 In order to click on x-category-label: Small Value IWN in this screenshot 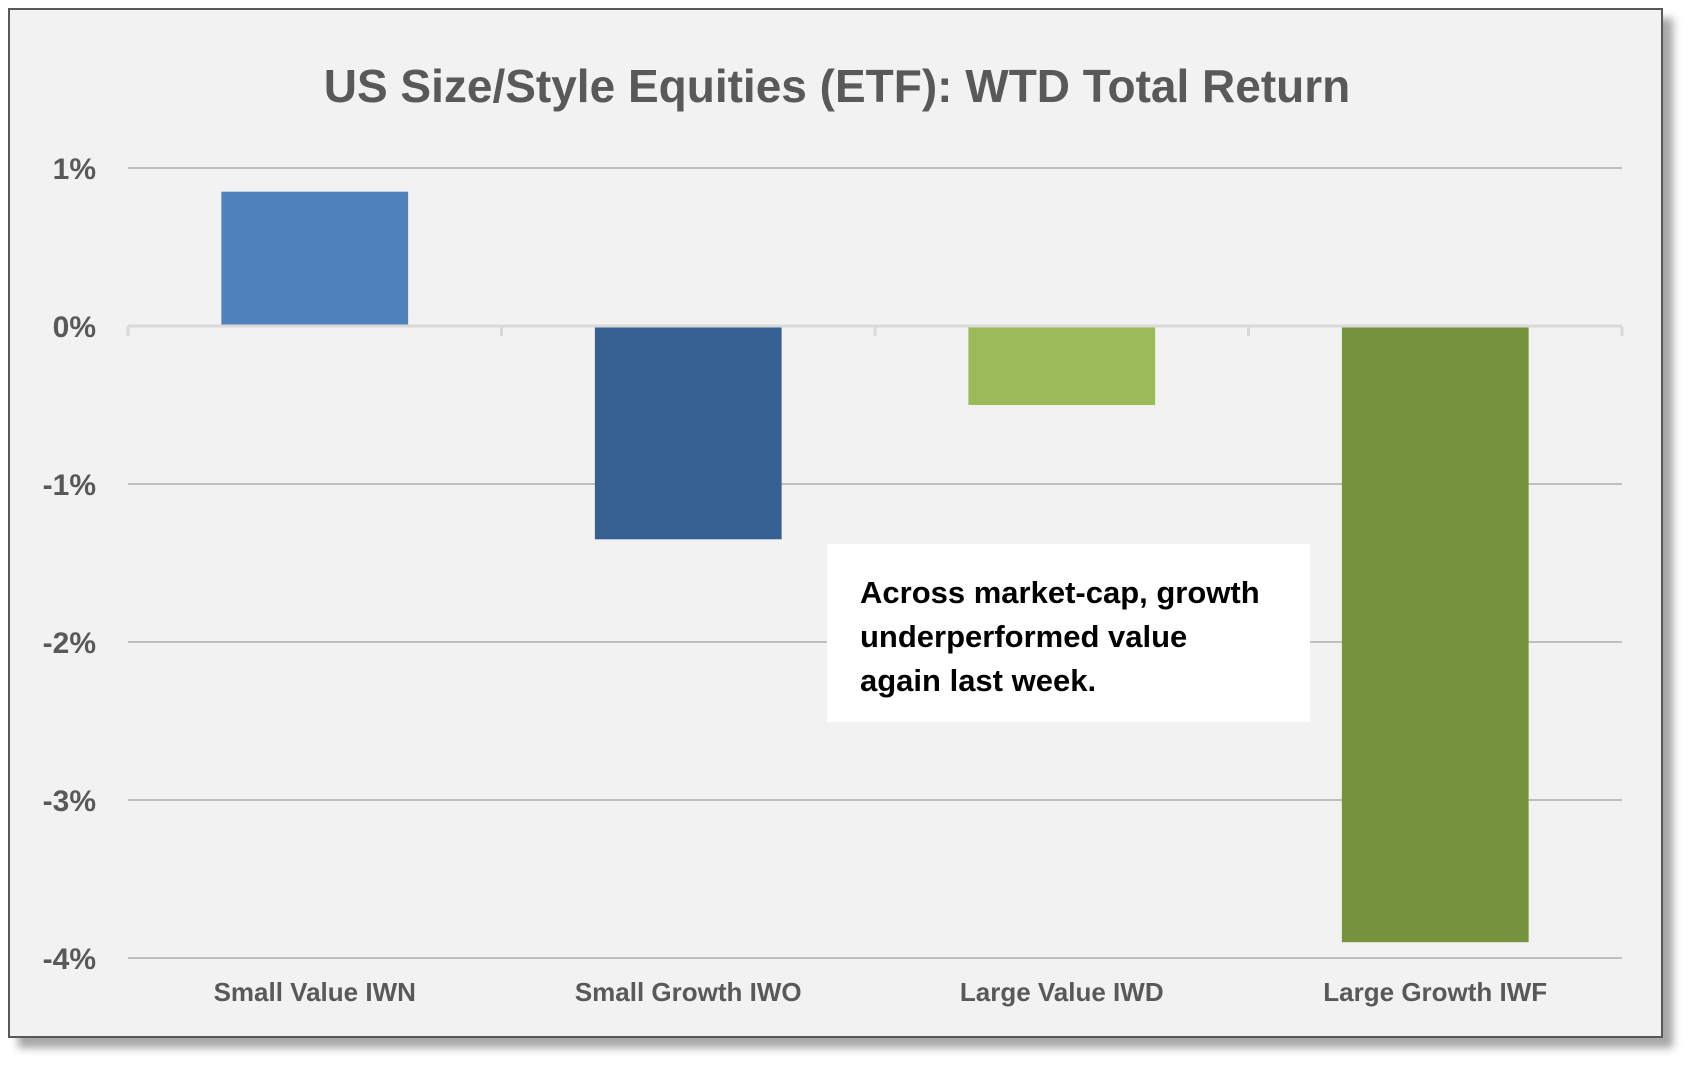, I will do `click(315, 992)`.